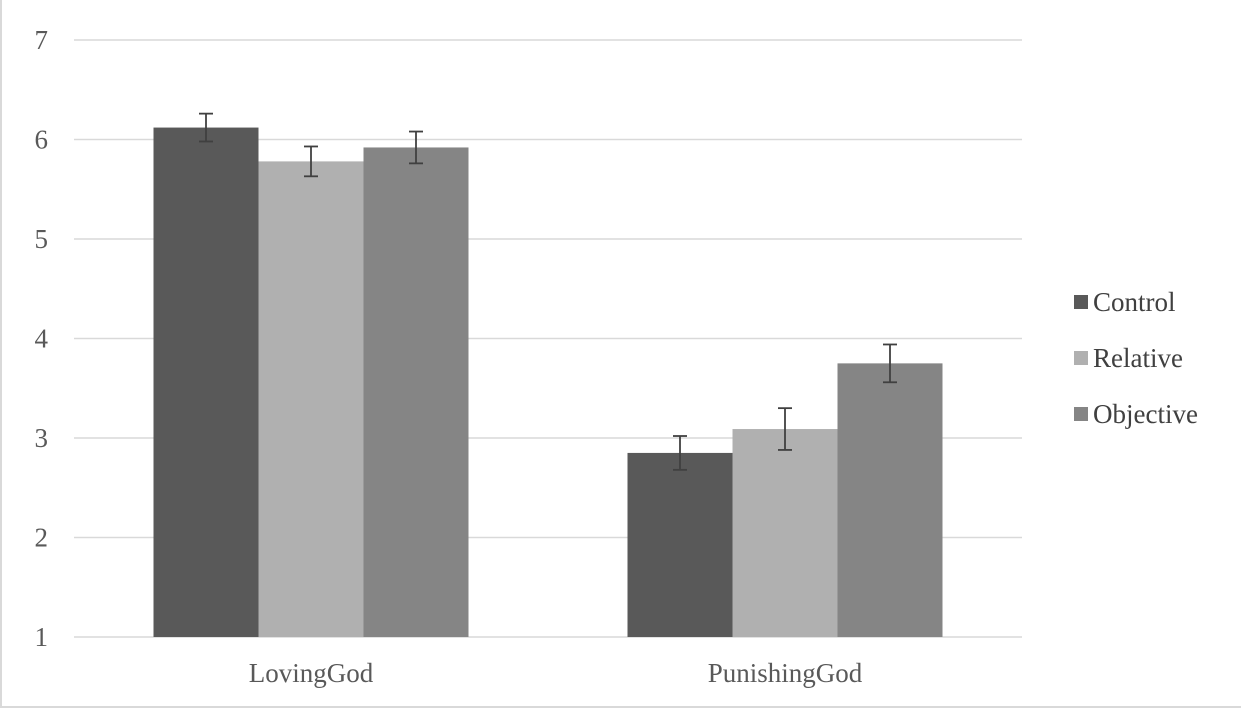 This screenshot has width=1241, height=708. Describe the element at coordinates (42, 239) in the screenshot. I see `y-tick-label: 5` at that location.